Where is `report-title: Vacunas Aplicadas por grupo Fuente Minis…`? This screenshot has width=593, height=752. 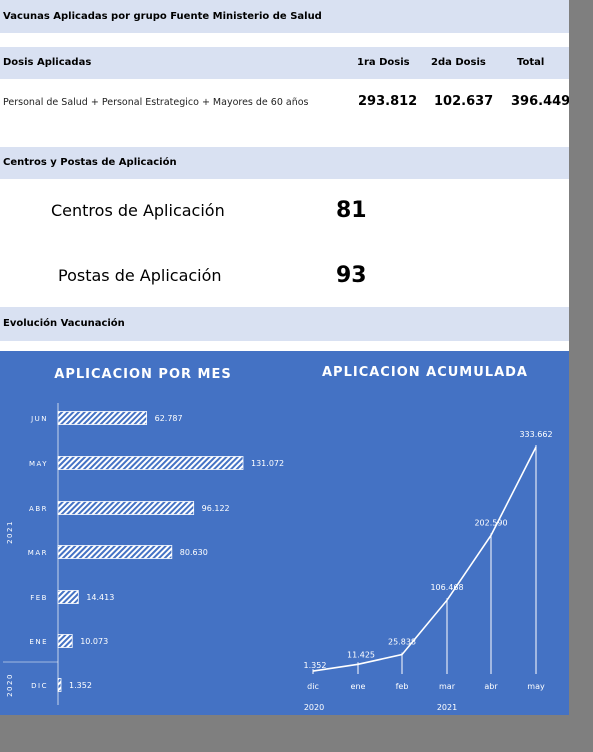 report-title: Vacunas Aplicadas por grupo Fuente Minis… is located at coordinates (284, 16).